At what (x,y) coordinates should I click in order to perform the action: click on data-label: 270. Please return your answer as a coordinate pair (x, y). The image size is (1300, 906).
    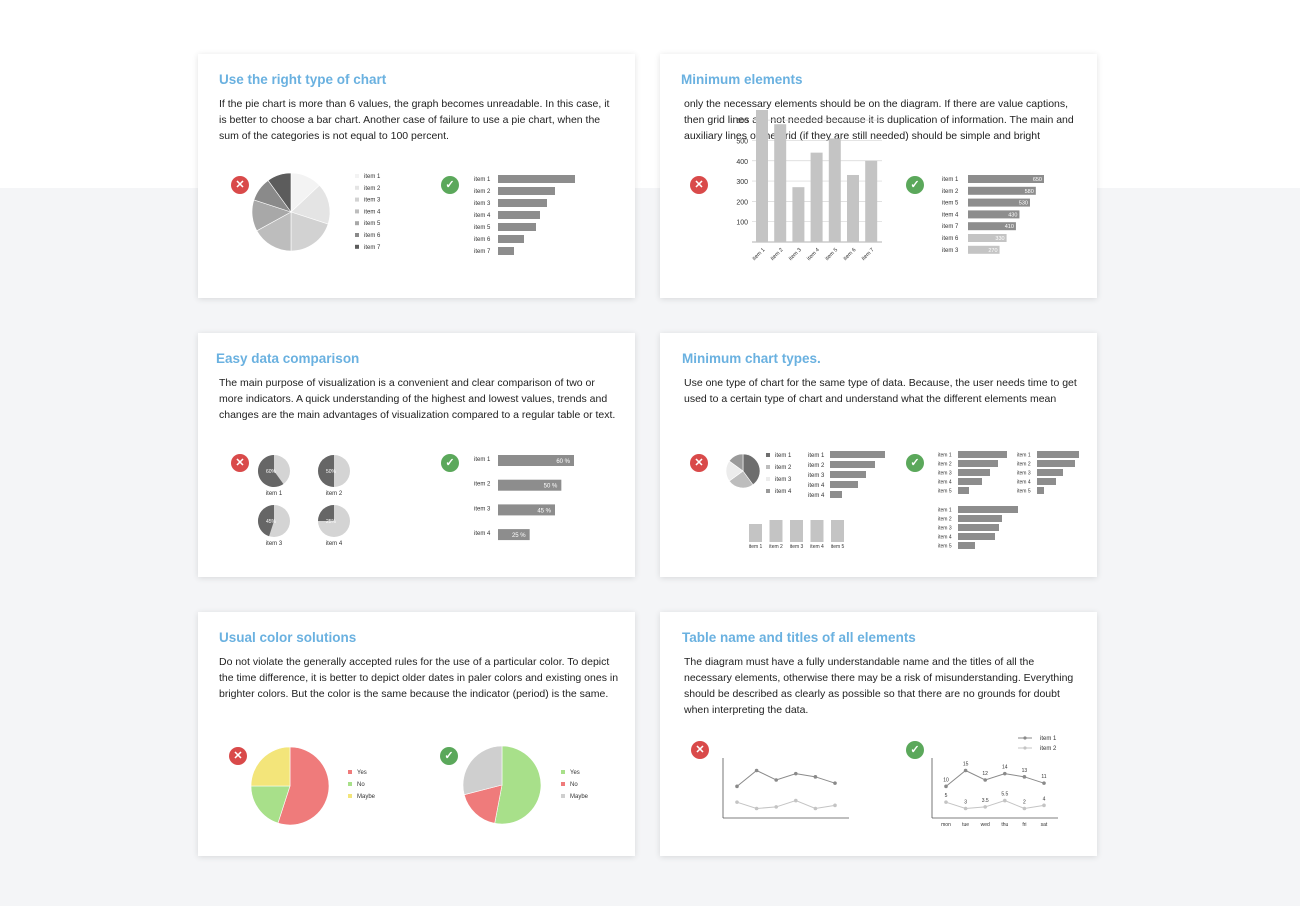
    Looking at the image, I should click on (992, 251).